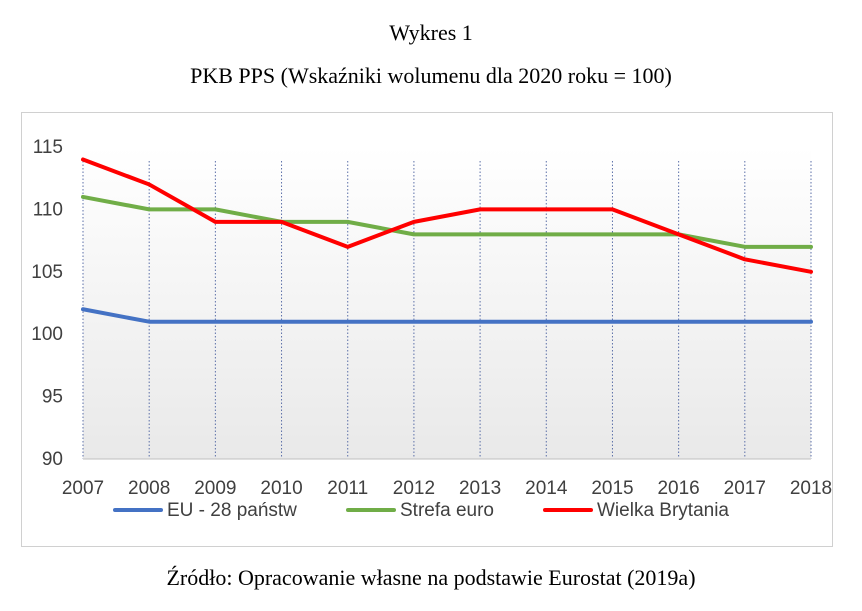 This screenshot has height=611, width=862. I want to click on data-point-s1-2013, so click(480, 322).